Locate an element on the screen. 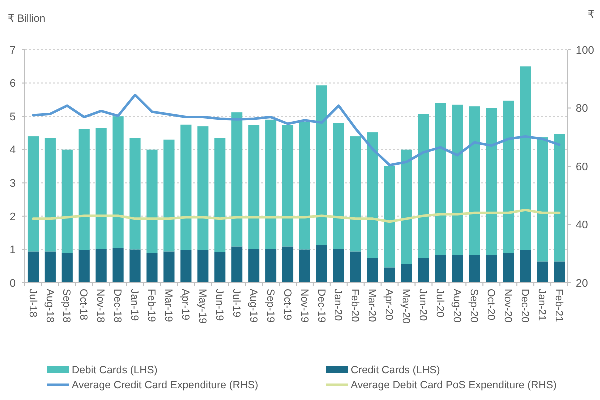 This screenshot has width=600, height=400. x-tick-label: Apr-19 is located at coordinates (186, 305).